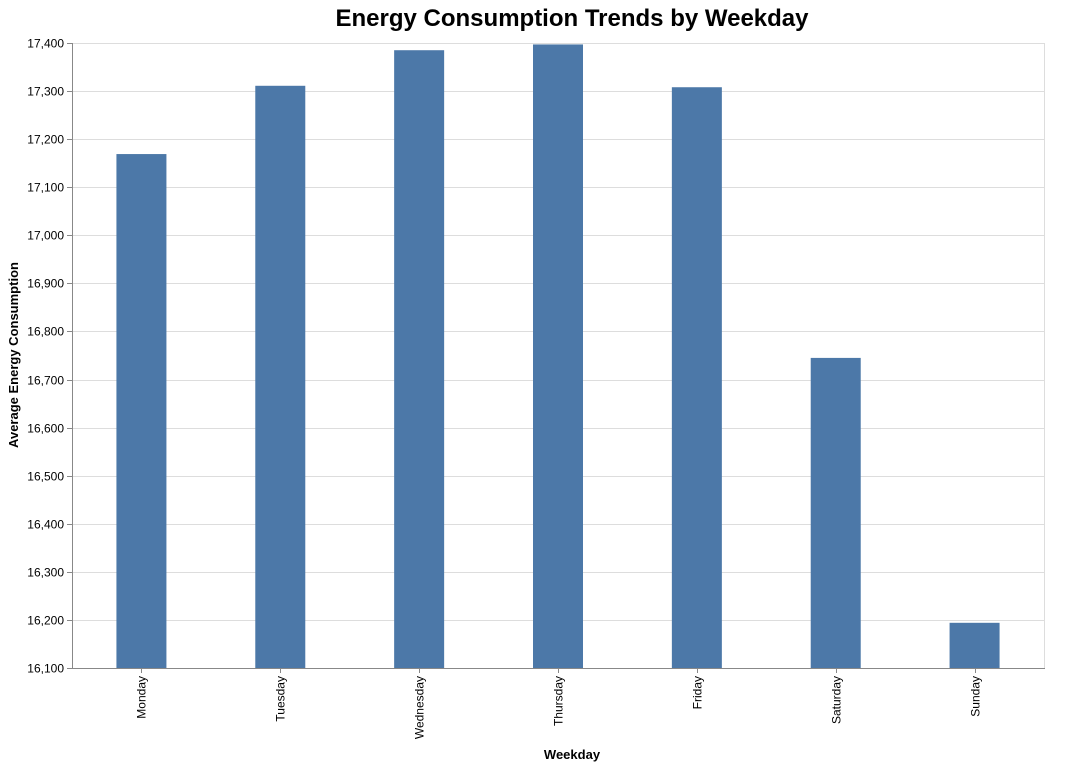 The image size is (1078, 767). Describe the element at coordinates (45, 92) in the screenshot. I see `y-tick-label: 17,300` at that location.